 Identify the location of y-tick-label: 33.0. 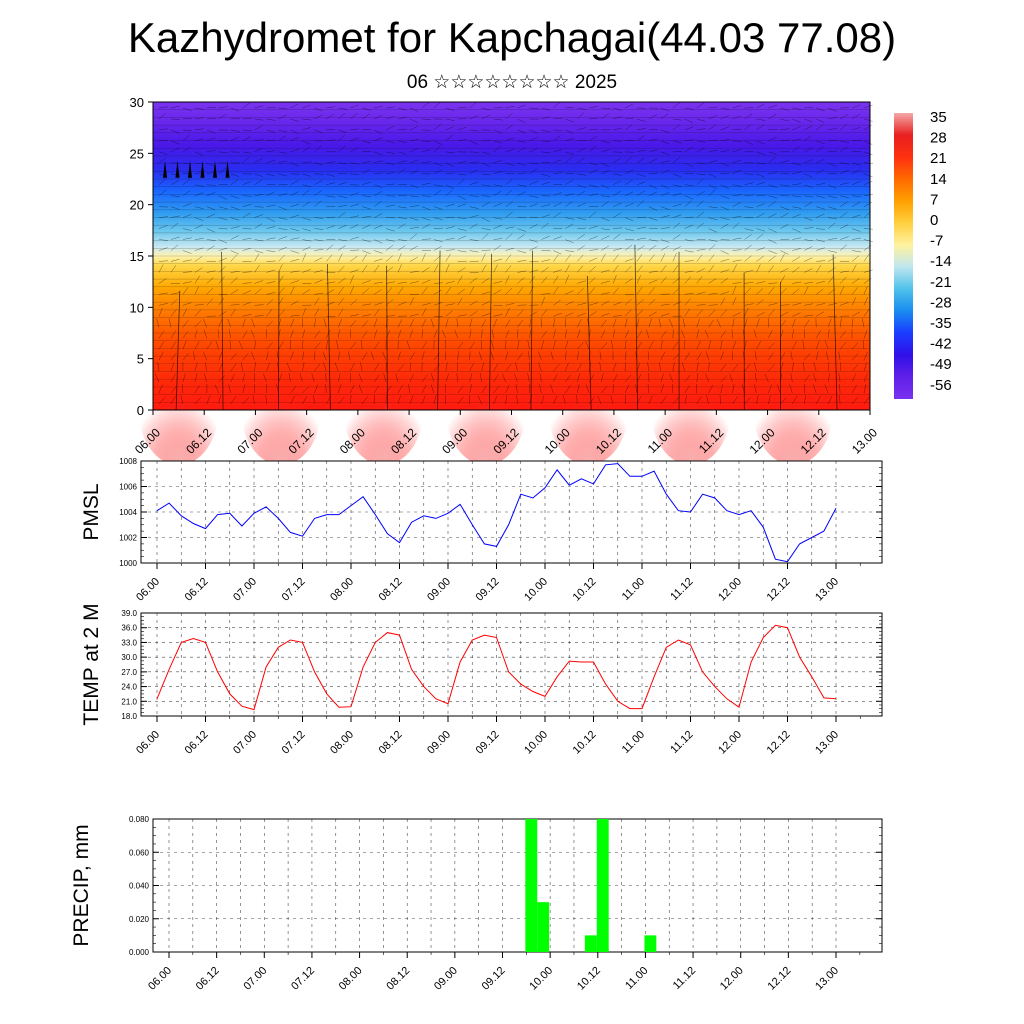
(129, 642).